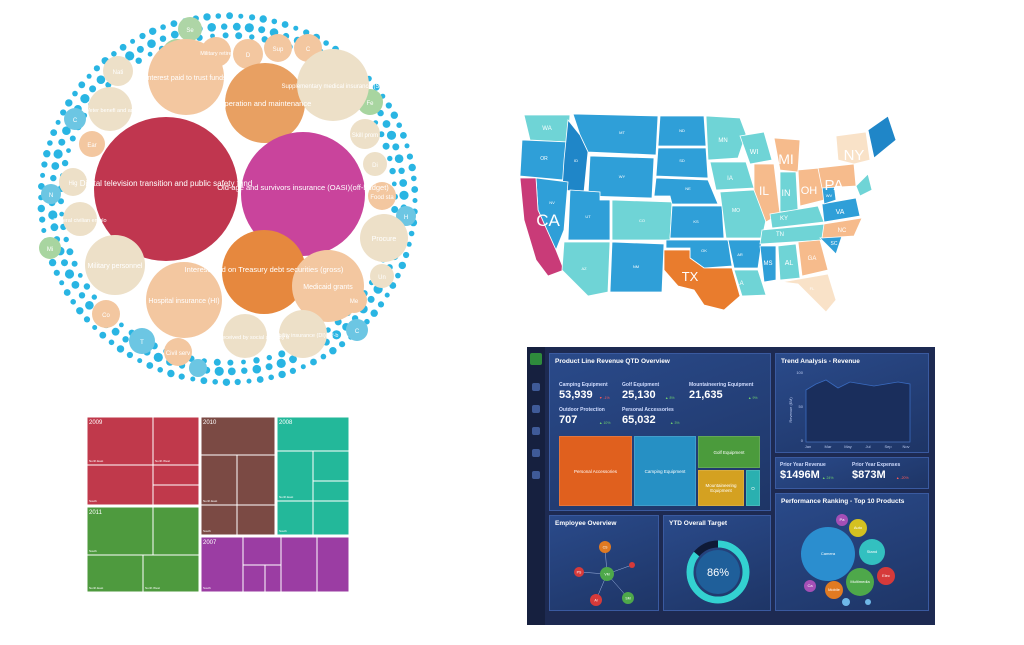 Image resolution: width=1024 pixels, height=645 pixels. What do you see at coordinates (579, 572) in the screenshot?
I see `node-ps` at bounding box center [579, 572].